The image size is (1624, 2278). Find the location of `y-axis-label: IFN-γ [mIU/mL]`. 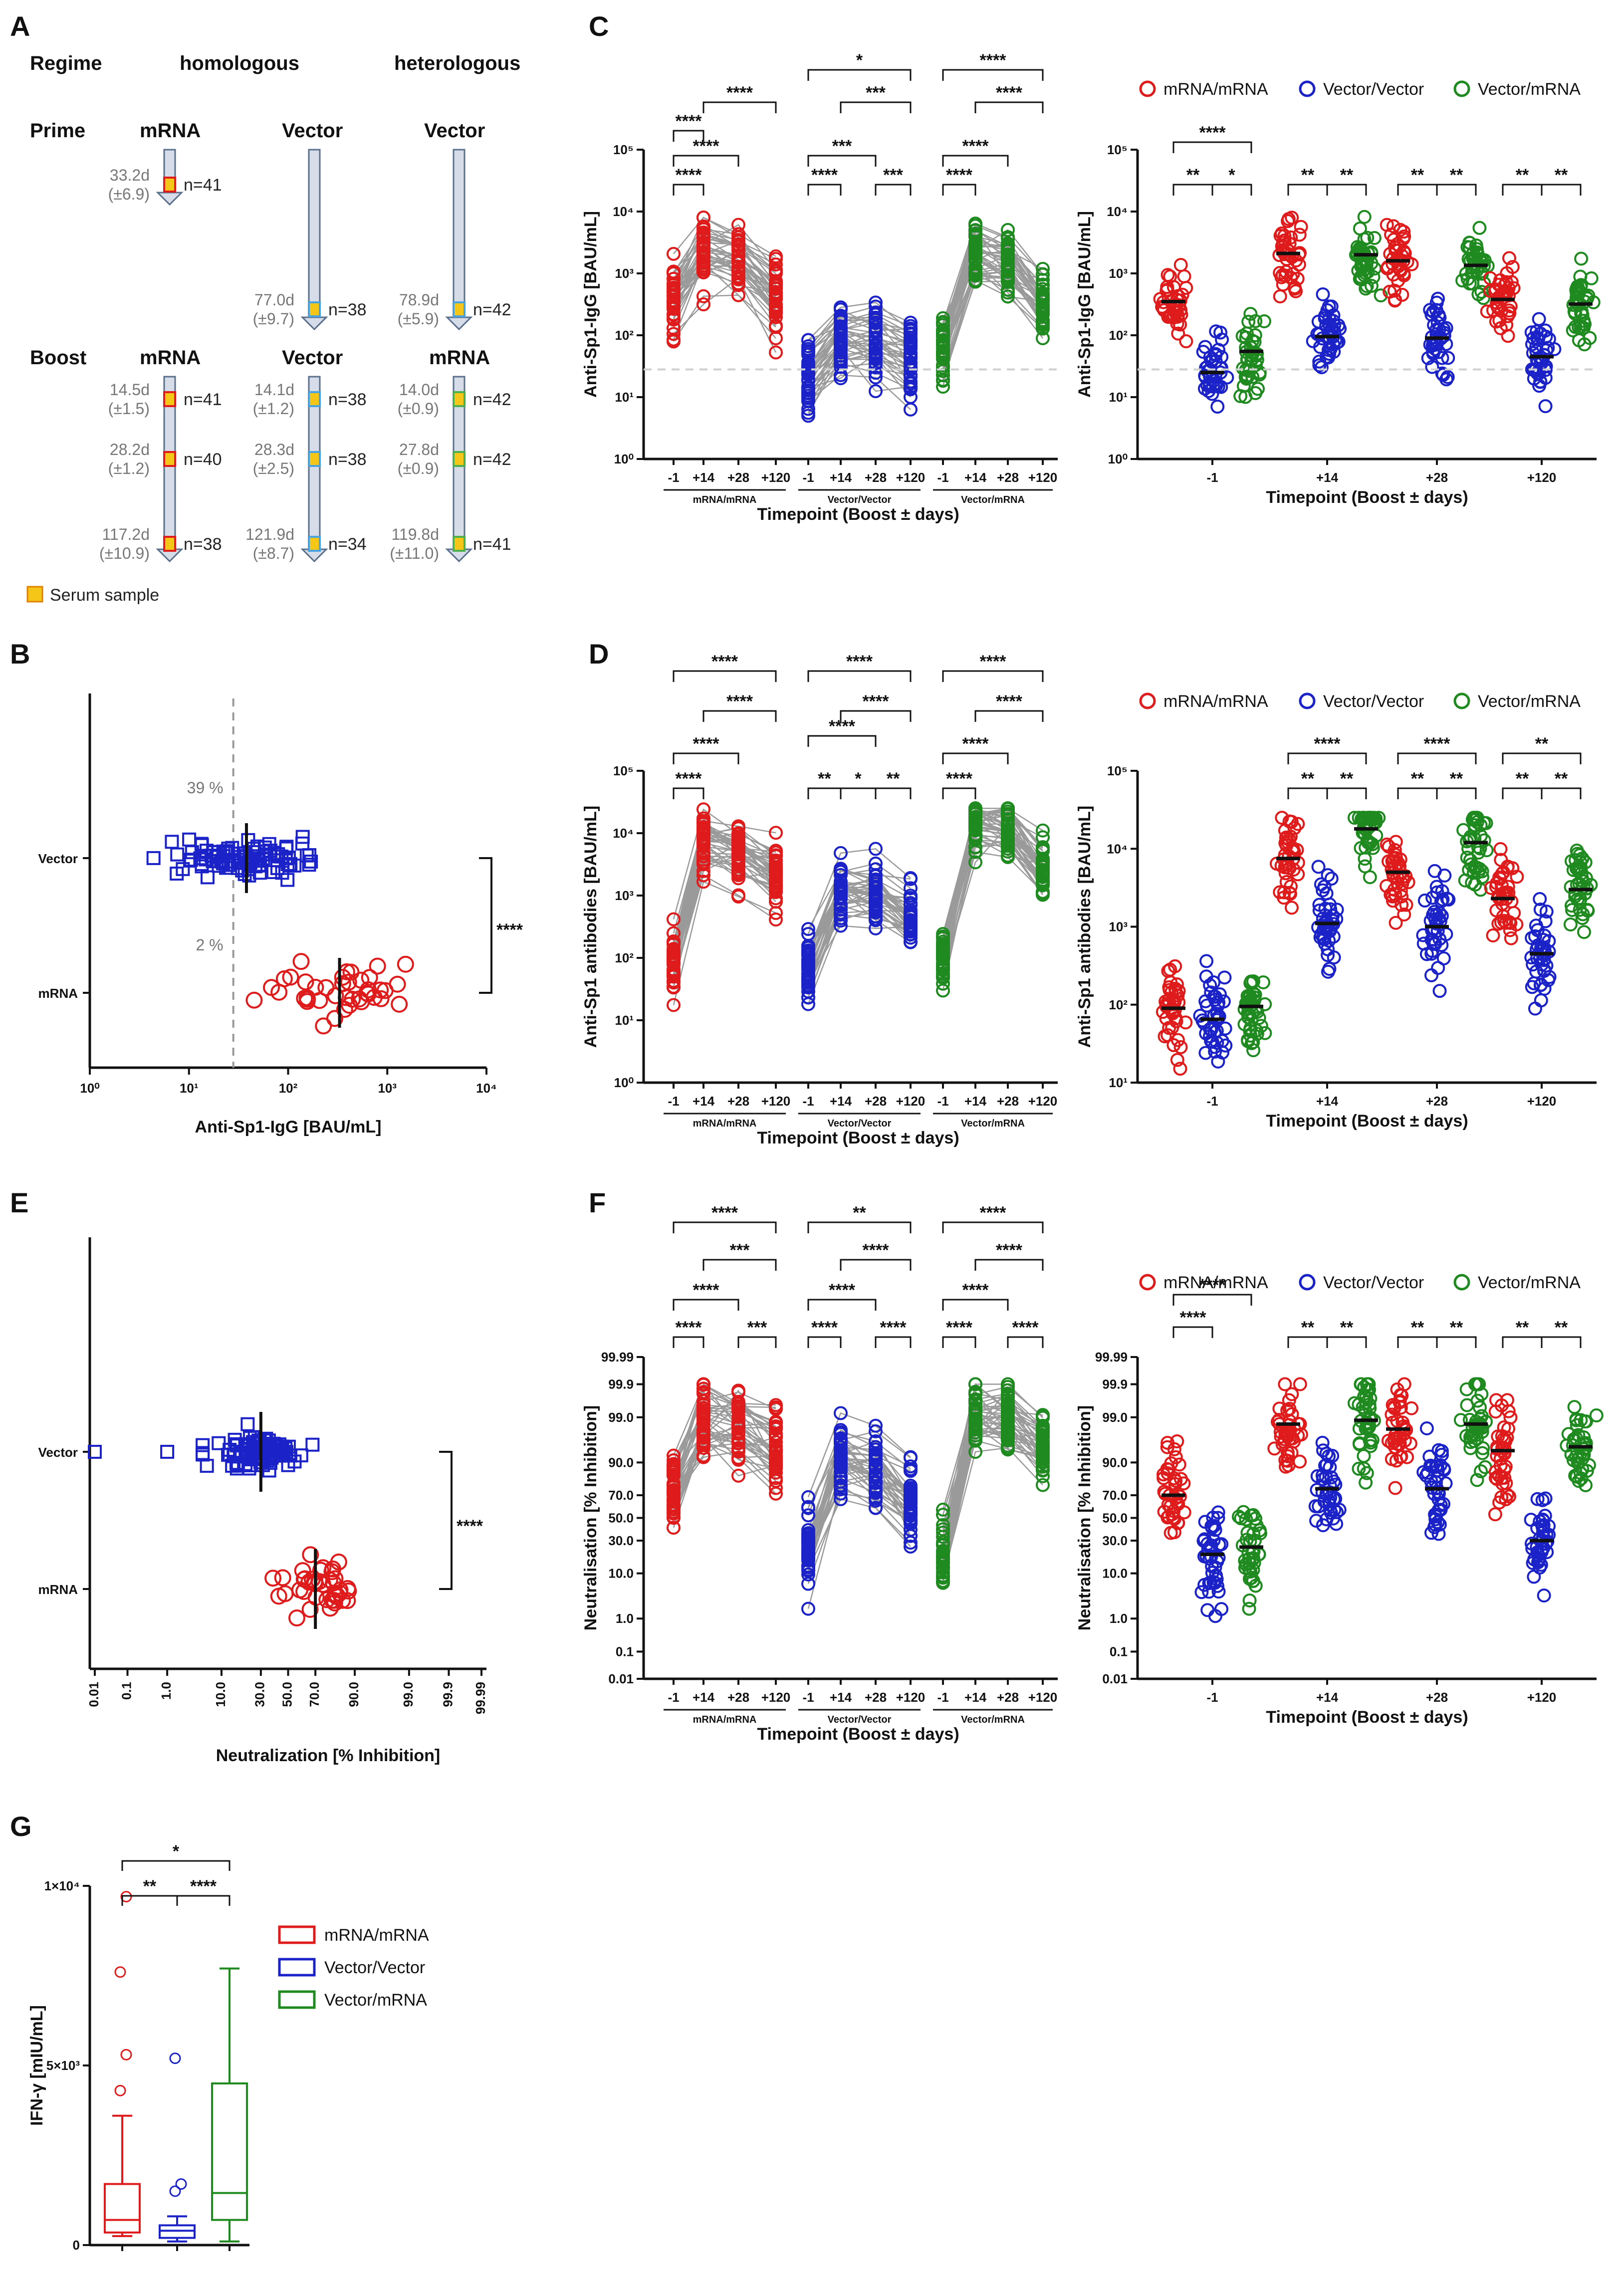

y-axis-label: IFN-γ [mIU/mL] is located at coordinates (36, 2066).